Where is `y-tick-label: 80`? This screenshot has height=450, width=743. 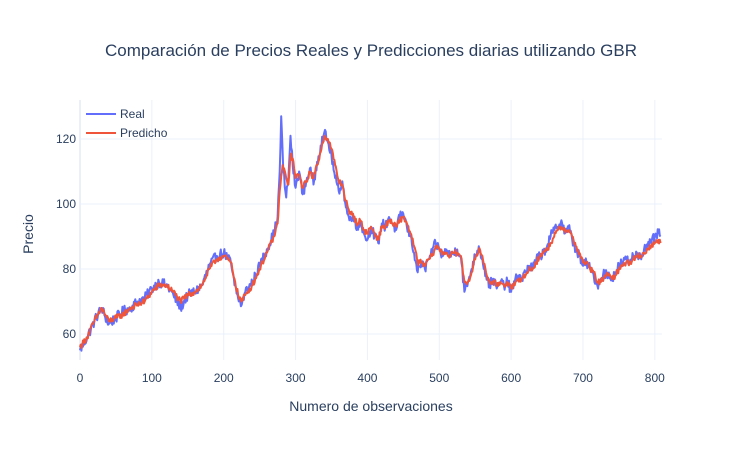
y-tick-label: 80 is located at coordinates (70, 269).